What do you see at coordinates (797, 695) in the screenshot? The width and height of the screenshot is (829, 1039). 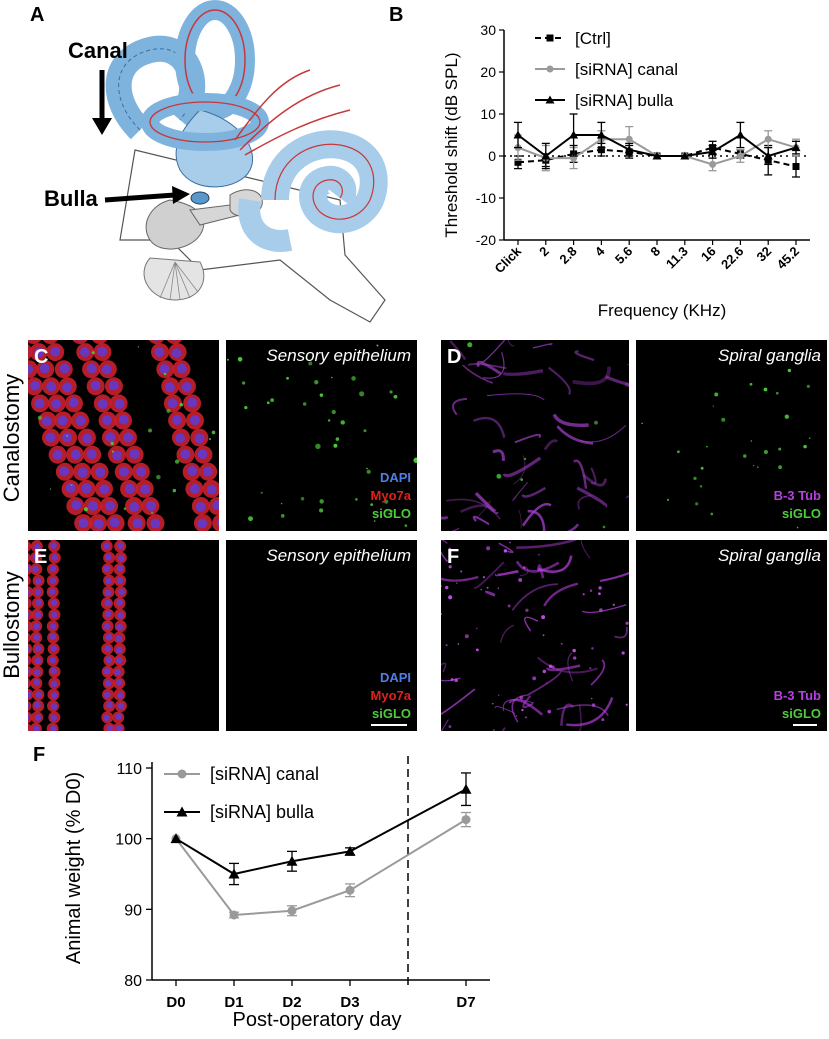 I see `stain-b3tub-f: B-3 Tub` at bounding box center [797, 695].